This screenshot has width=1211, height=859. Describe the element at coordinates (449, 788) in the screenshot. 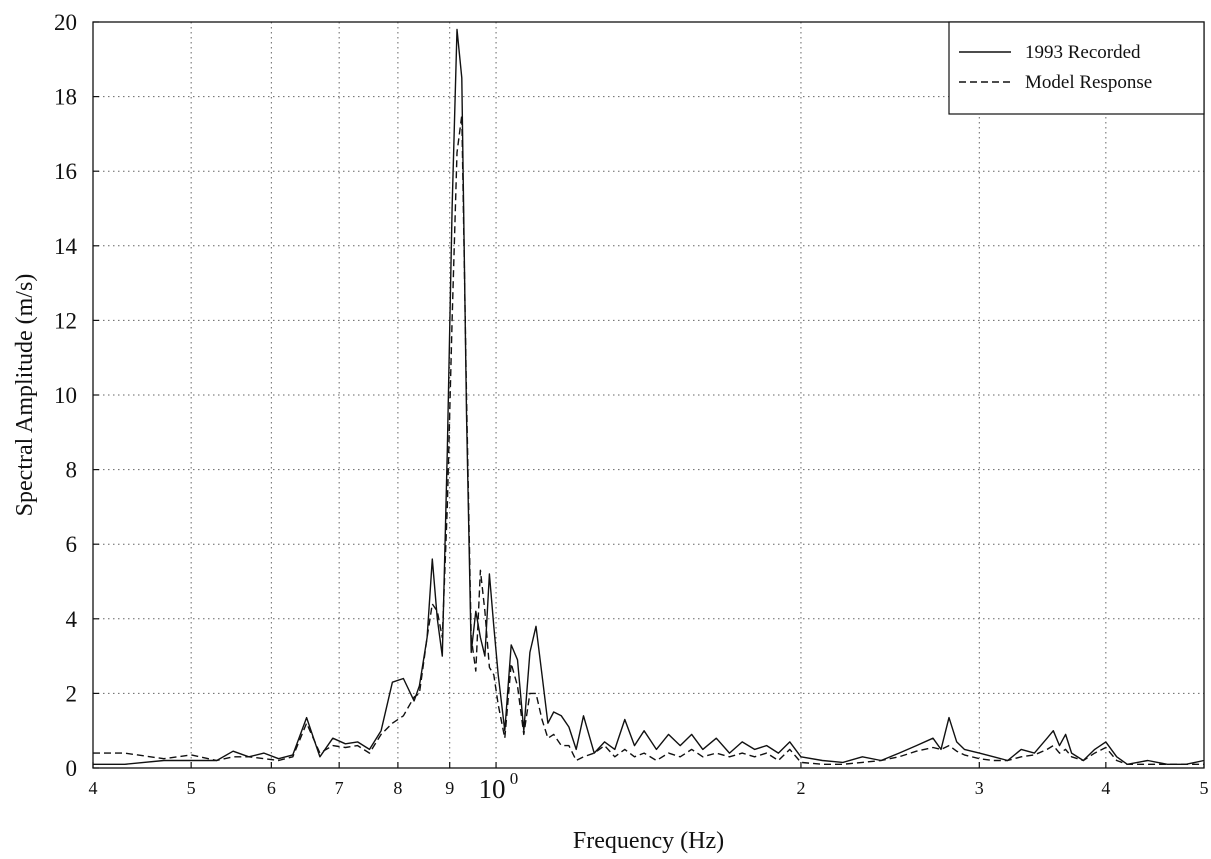

I see `x-tick-label: 9` at that location.